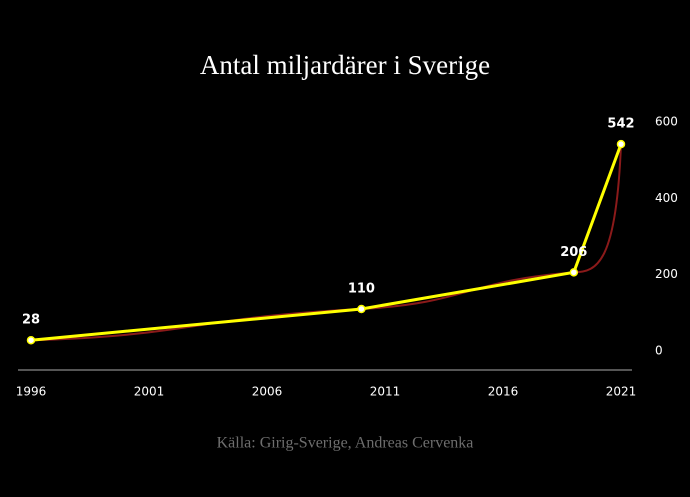  Describe the element at coordinates (666, 198) in the screenshot. I see `y-tick-label: 400` at that location.